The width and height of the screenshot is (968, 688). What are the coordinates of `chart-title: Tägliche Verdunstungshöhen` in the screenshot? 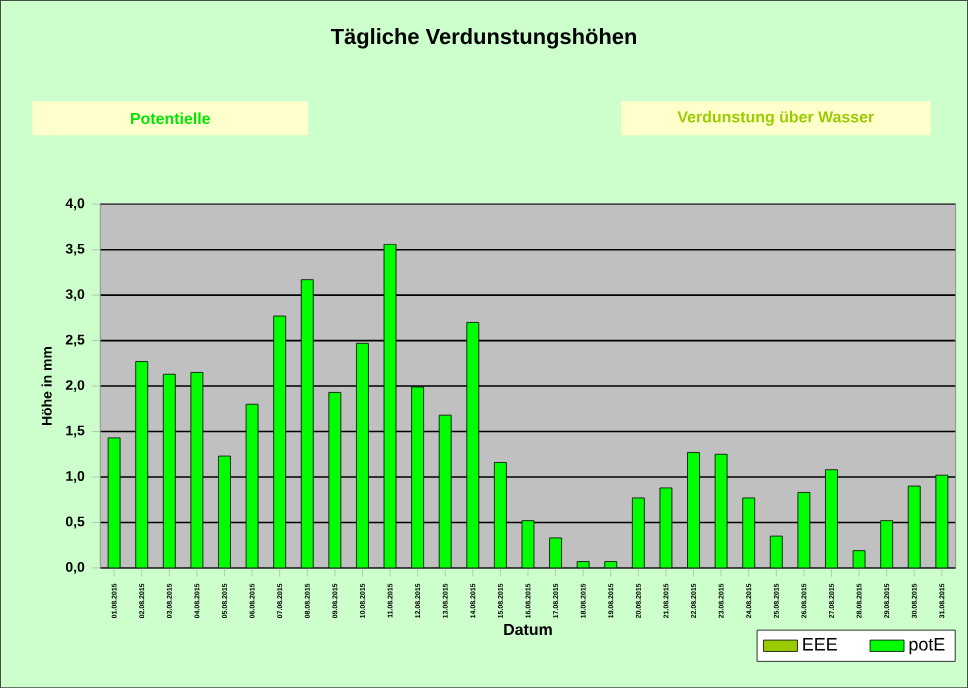 It's located at (483, 38).